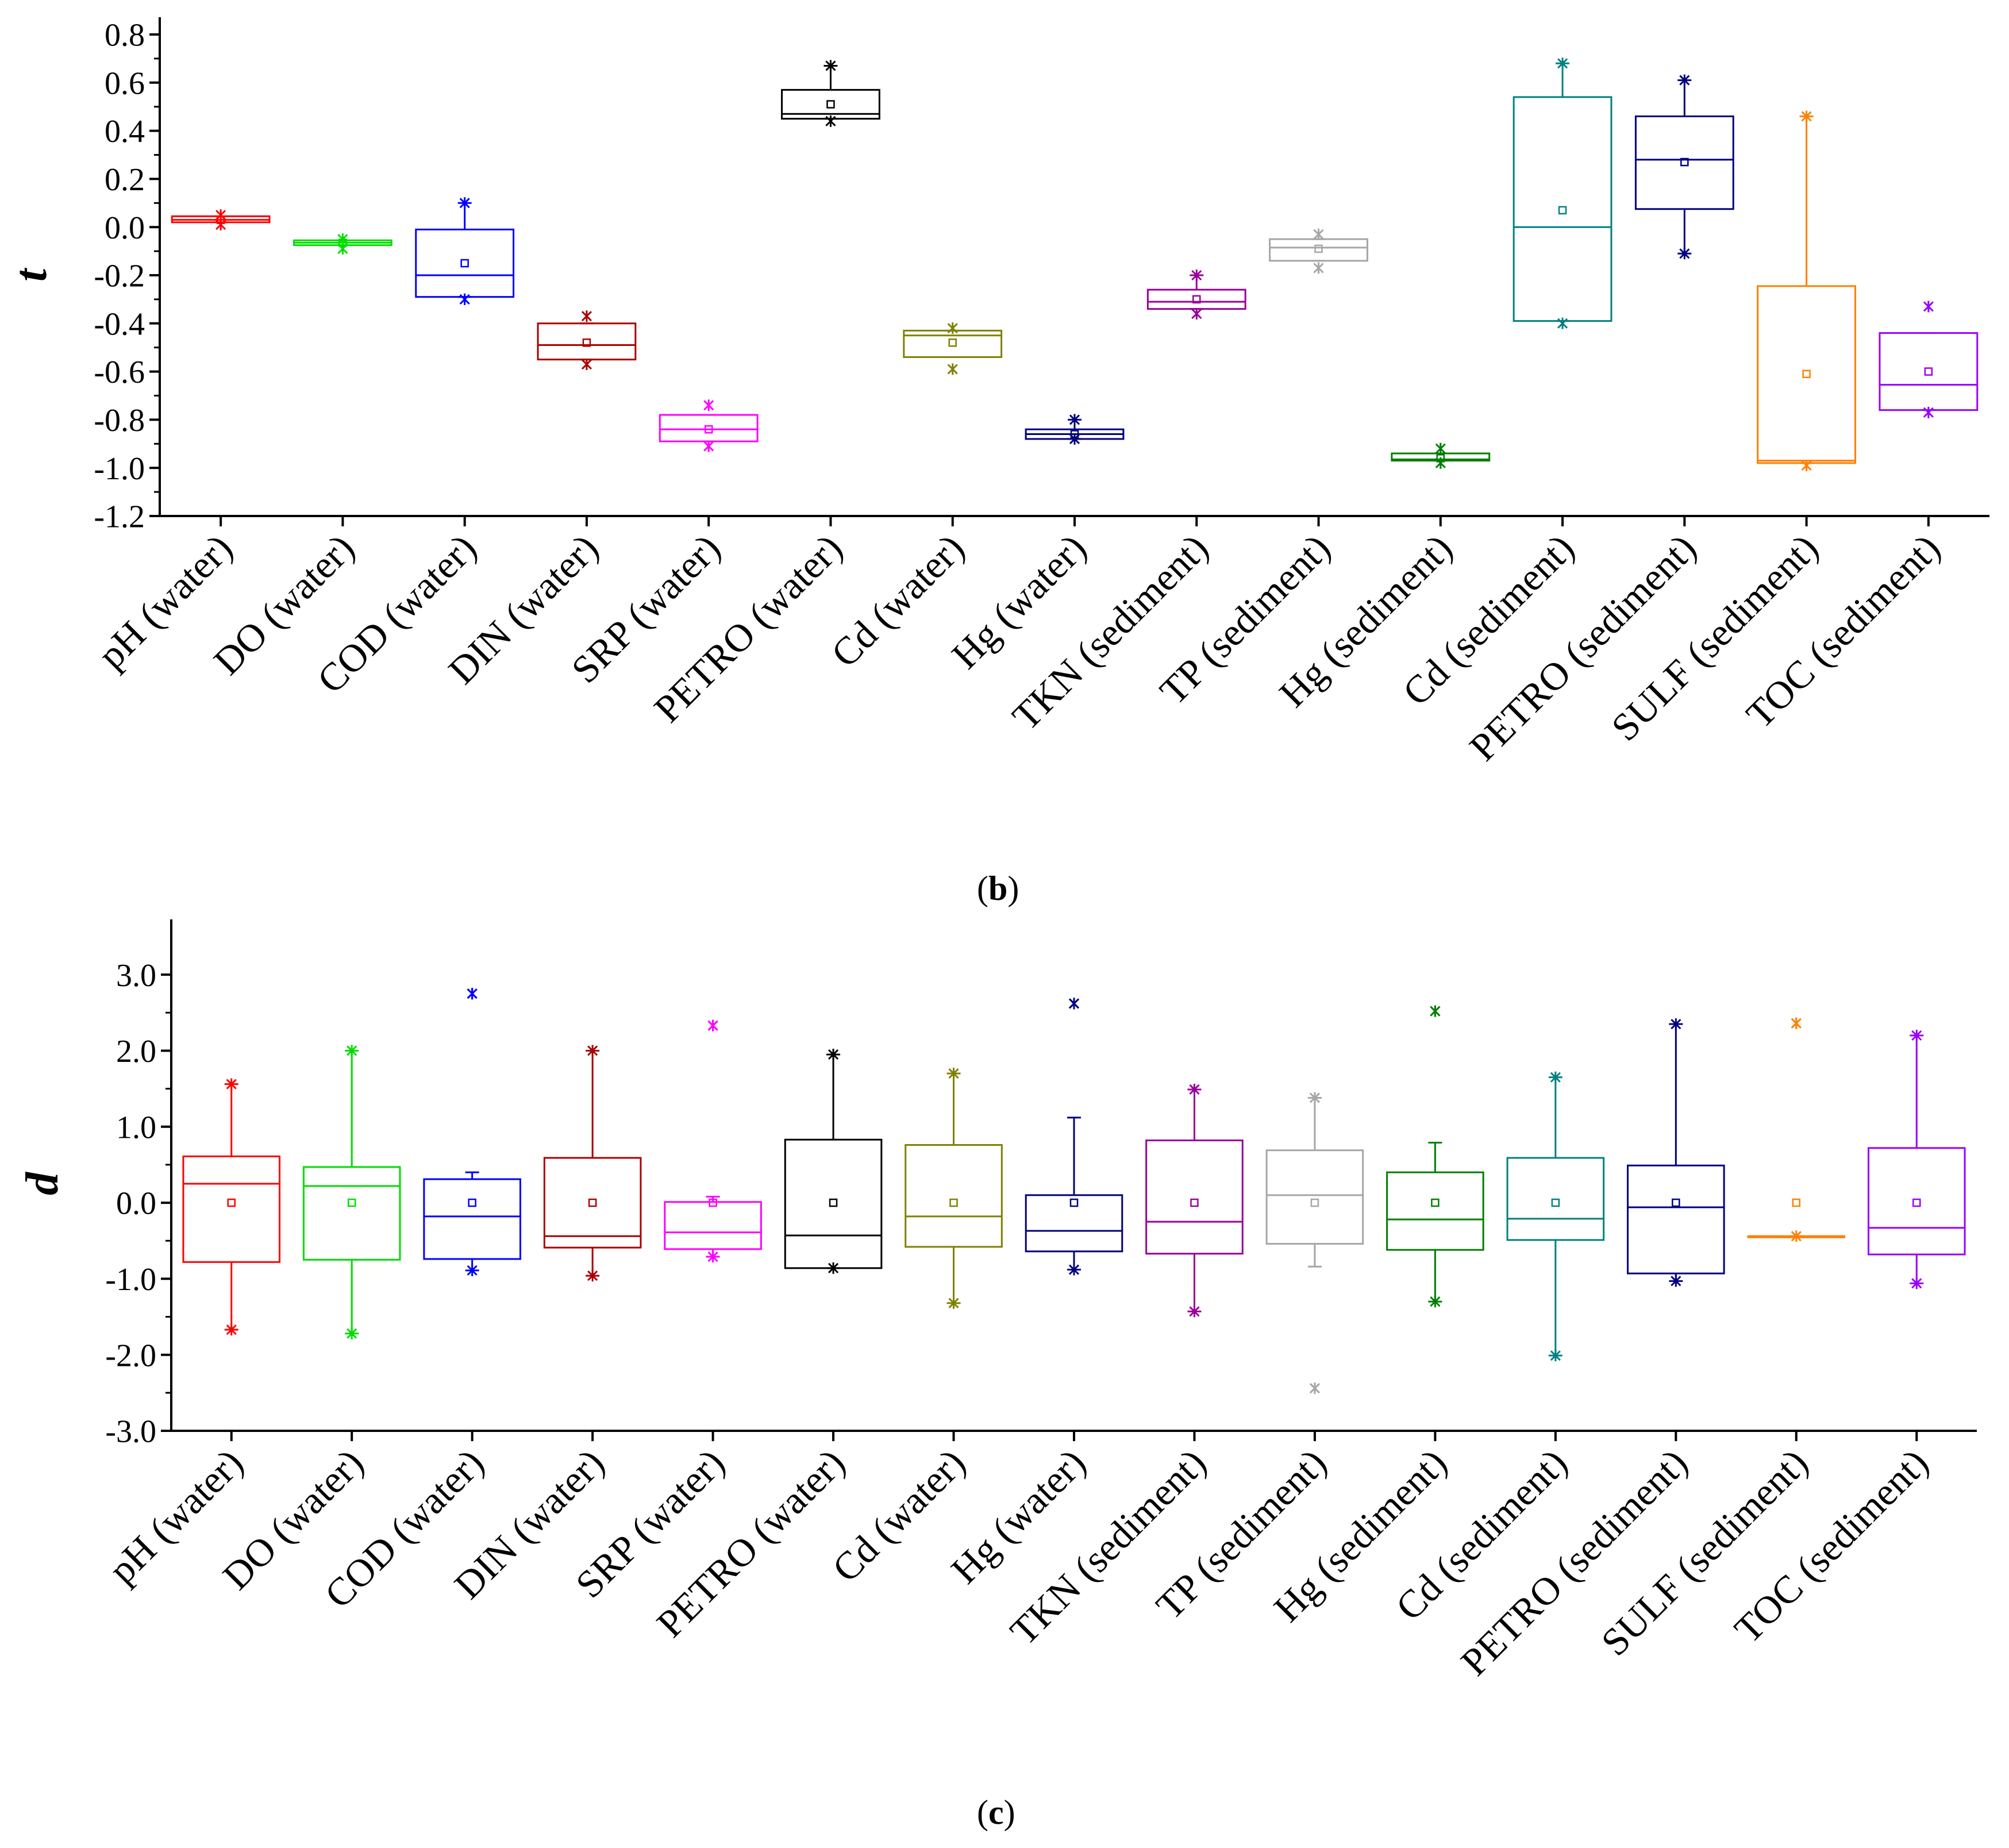  Describe the element at coordinates (43, 1183) in the screenshot. I see `y-axis-label: d` at that location.